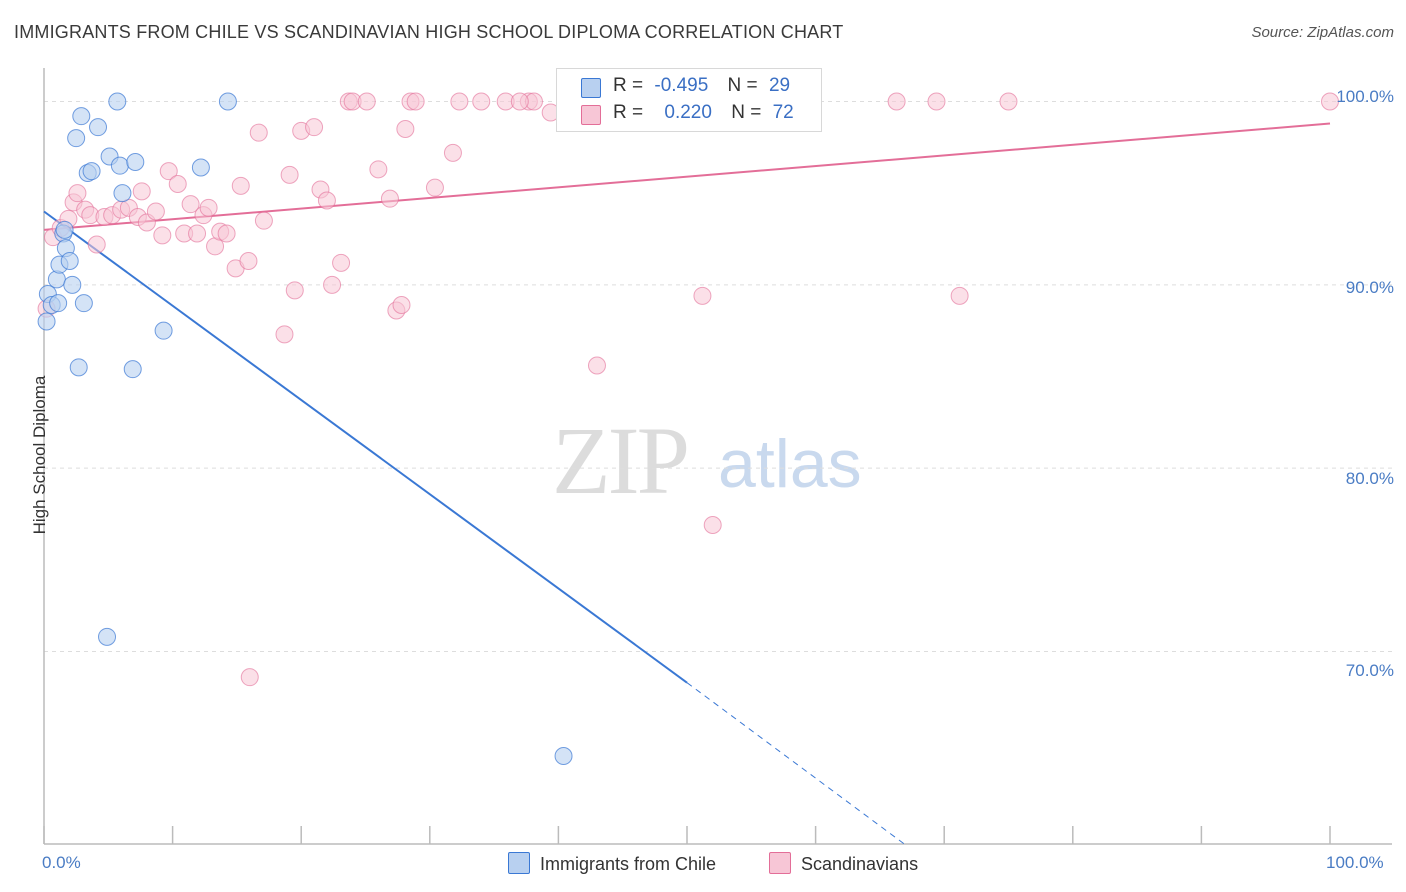 The width and height of the screenshot is (1406, 892). I want to click on r-value-chile: -0.495, so click(681, 85).